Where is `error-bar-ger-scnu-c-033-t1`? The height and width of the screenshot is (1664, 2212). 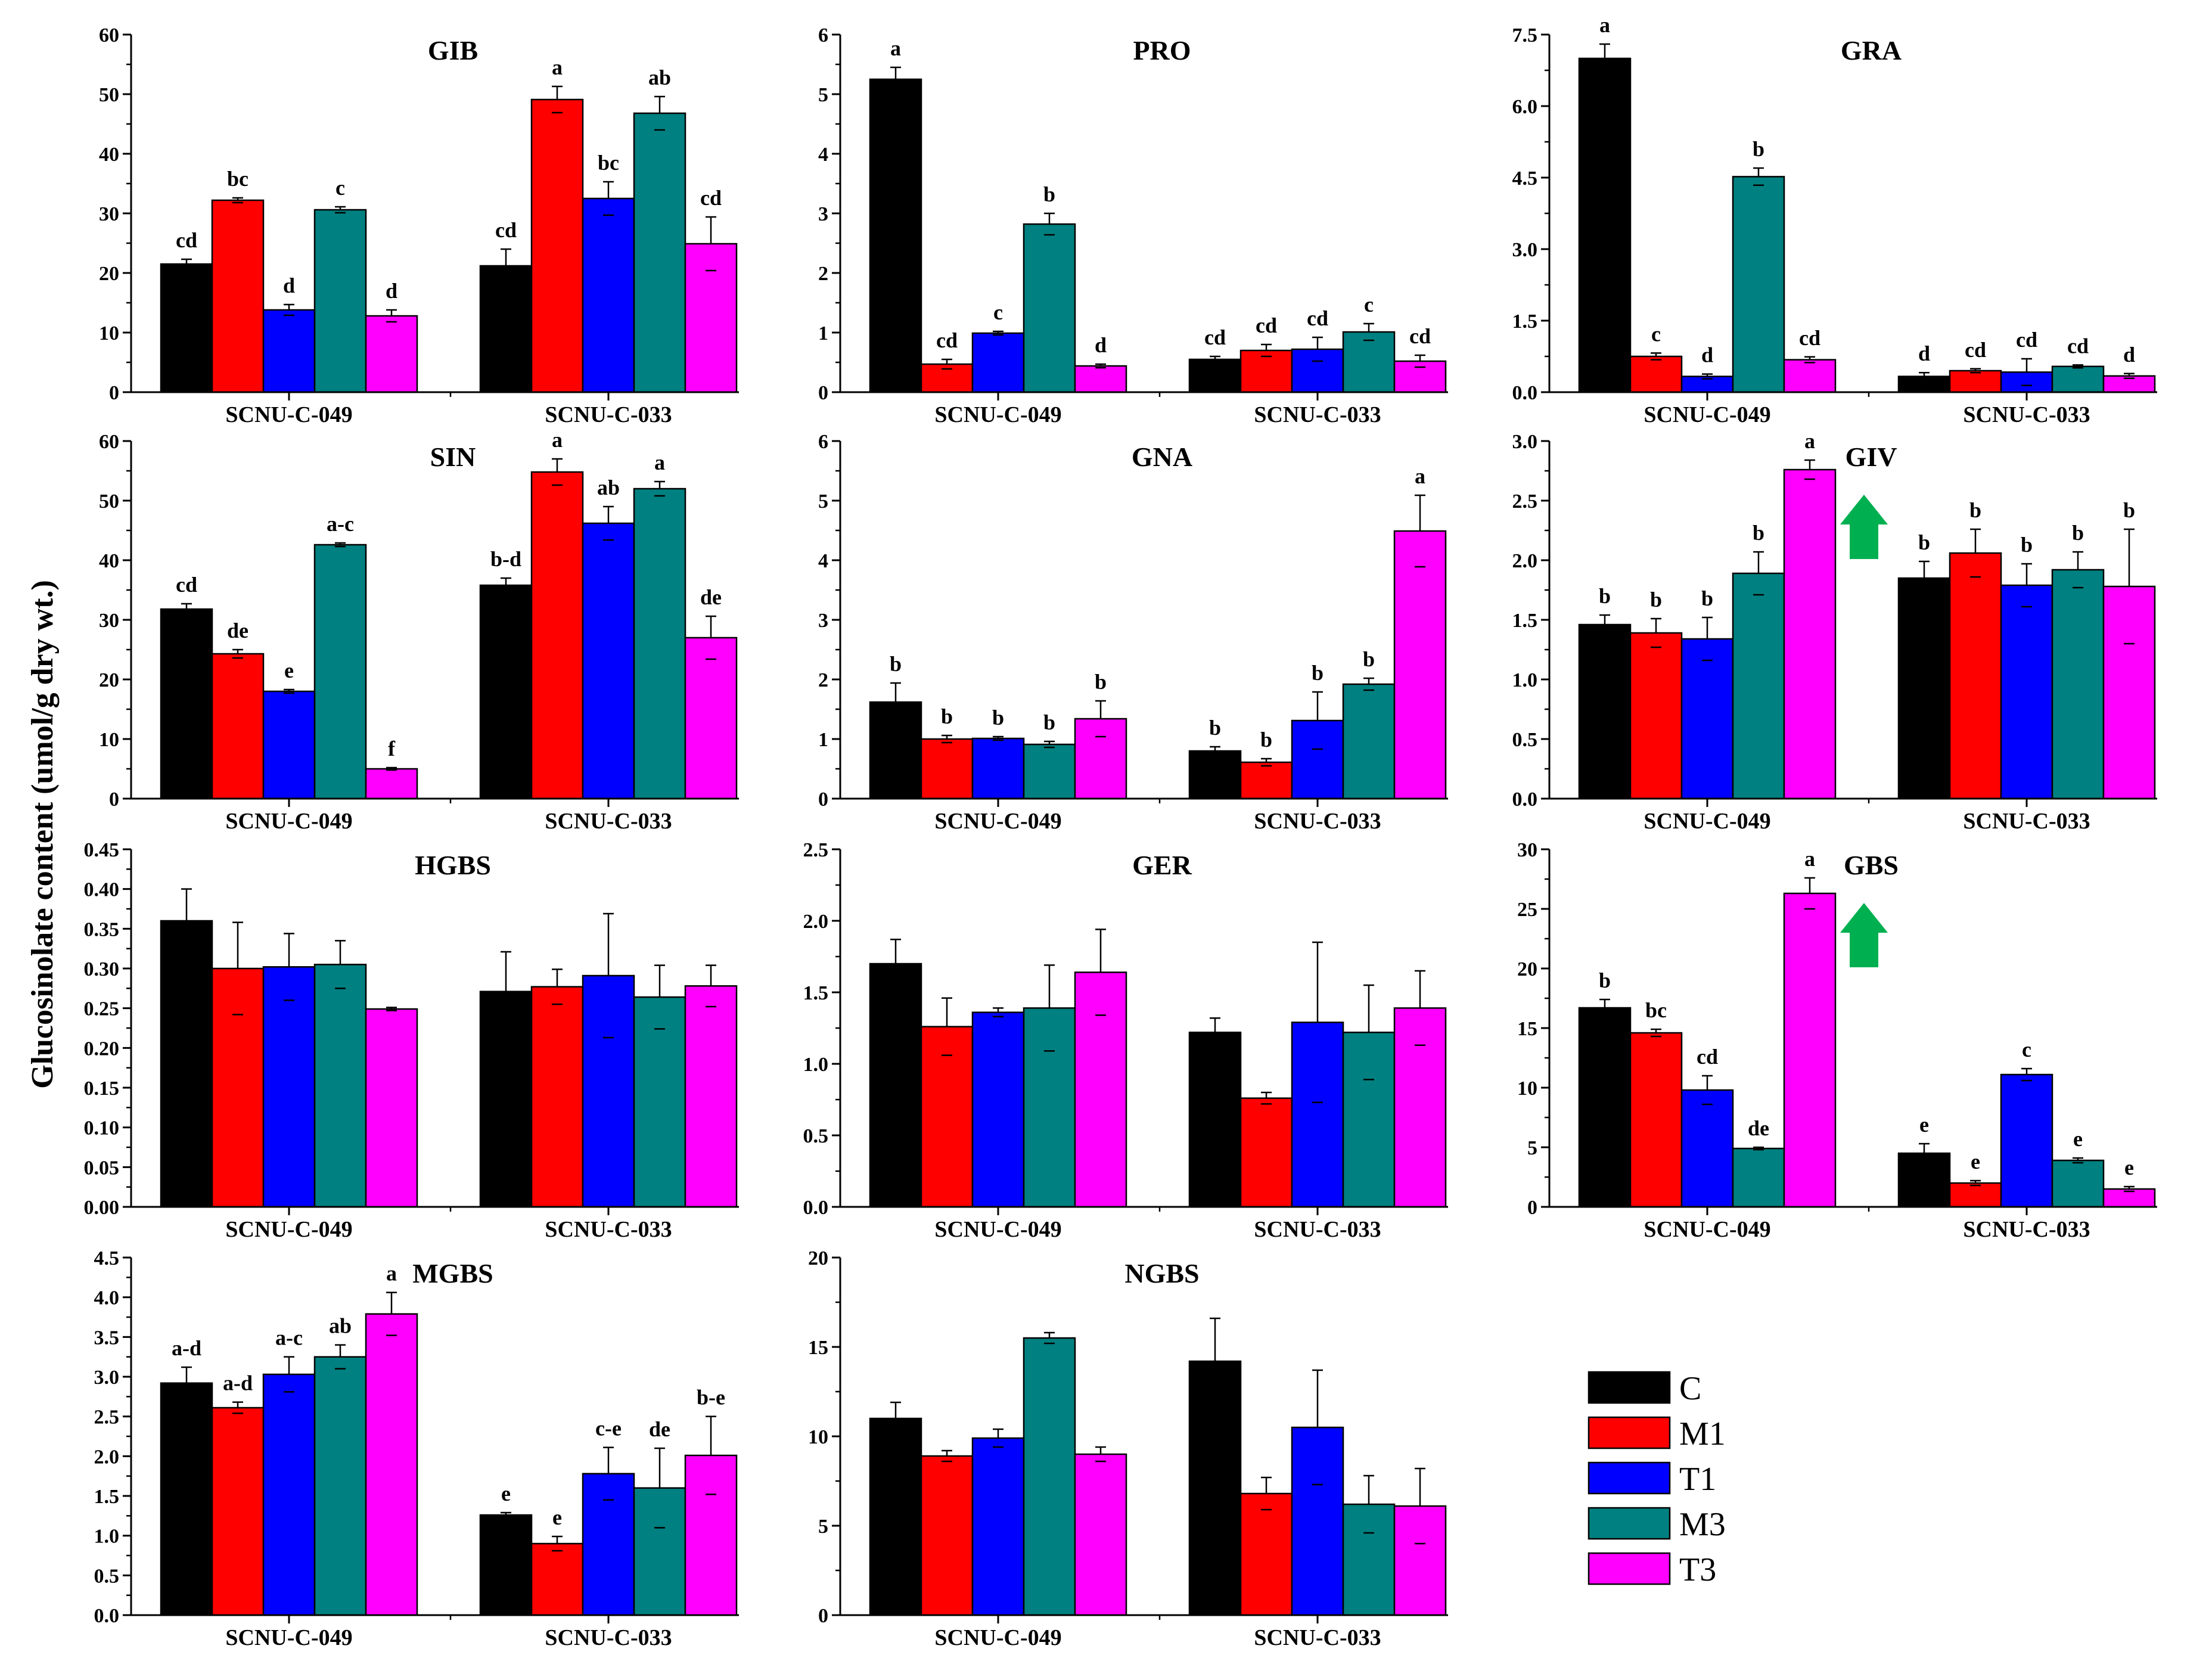 error-bar-ger-scnu-c-033-t1 is located at coordinates (1318, 1023).